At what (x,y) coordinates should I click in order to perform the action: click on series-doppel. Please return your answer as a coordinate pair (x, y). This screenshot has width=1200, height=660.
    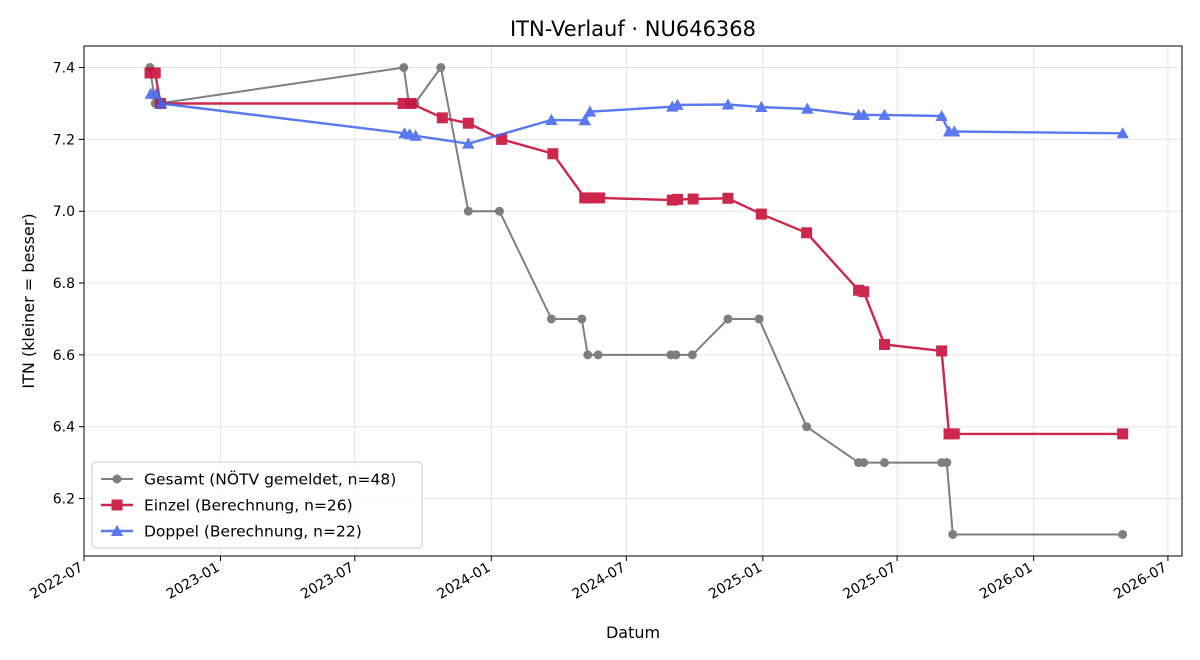
    Looking at the image, I should click on (636, 118).